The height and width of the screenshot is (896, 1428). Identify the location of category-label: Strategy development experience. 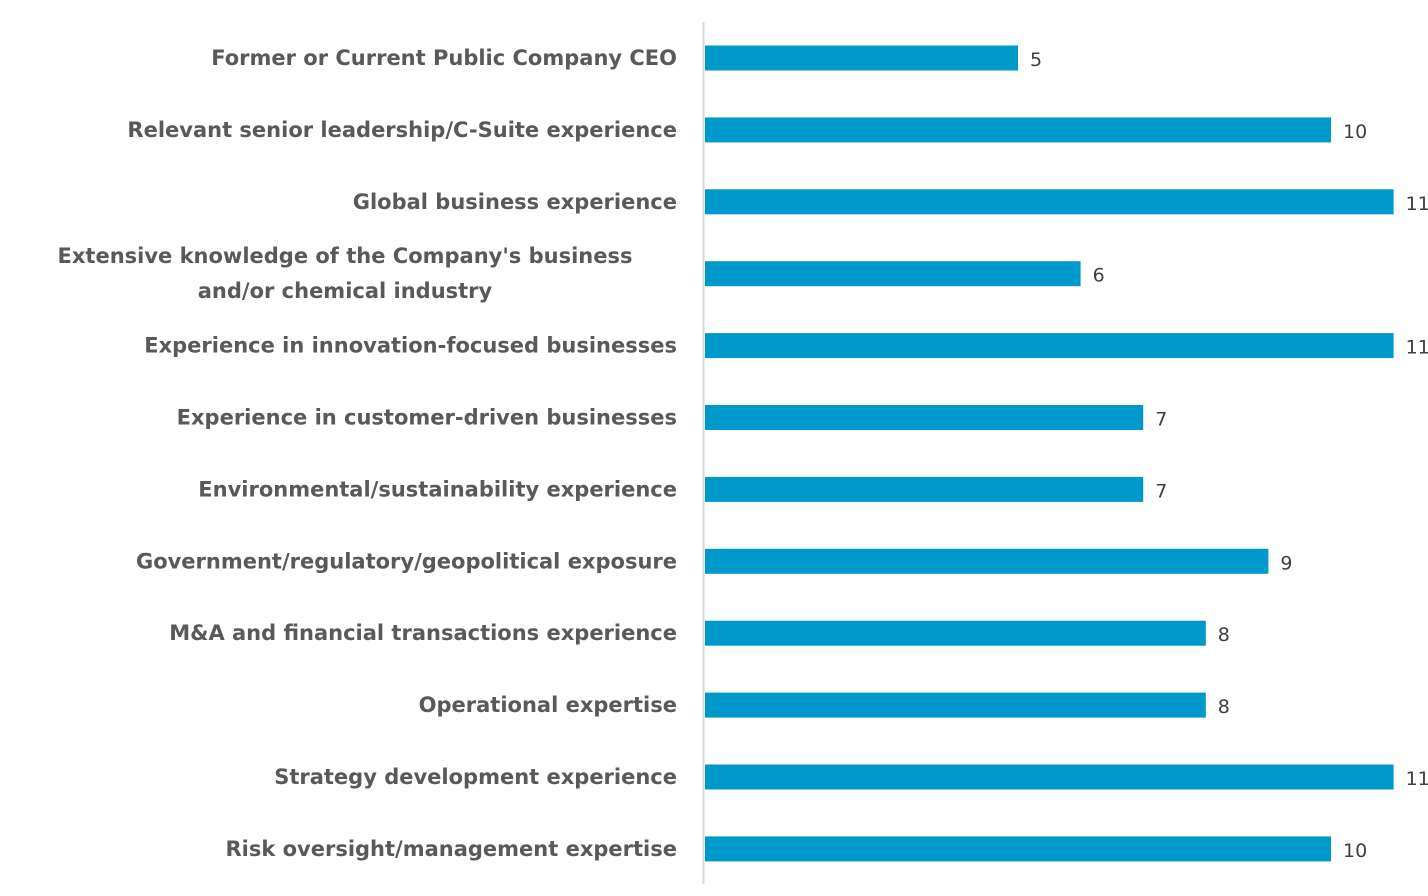
(475, 777).